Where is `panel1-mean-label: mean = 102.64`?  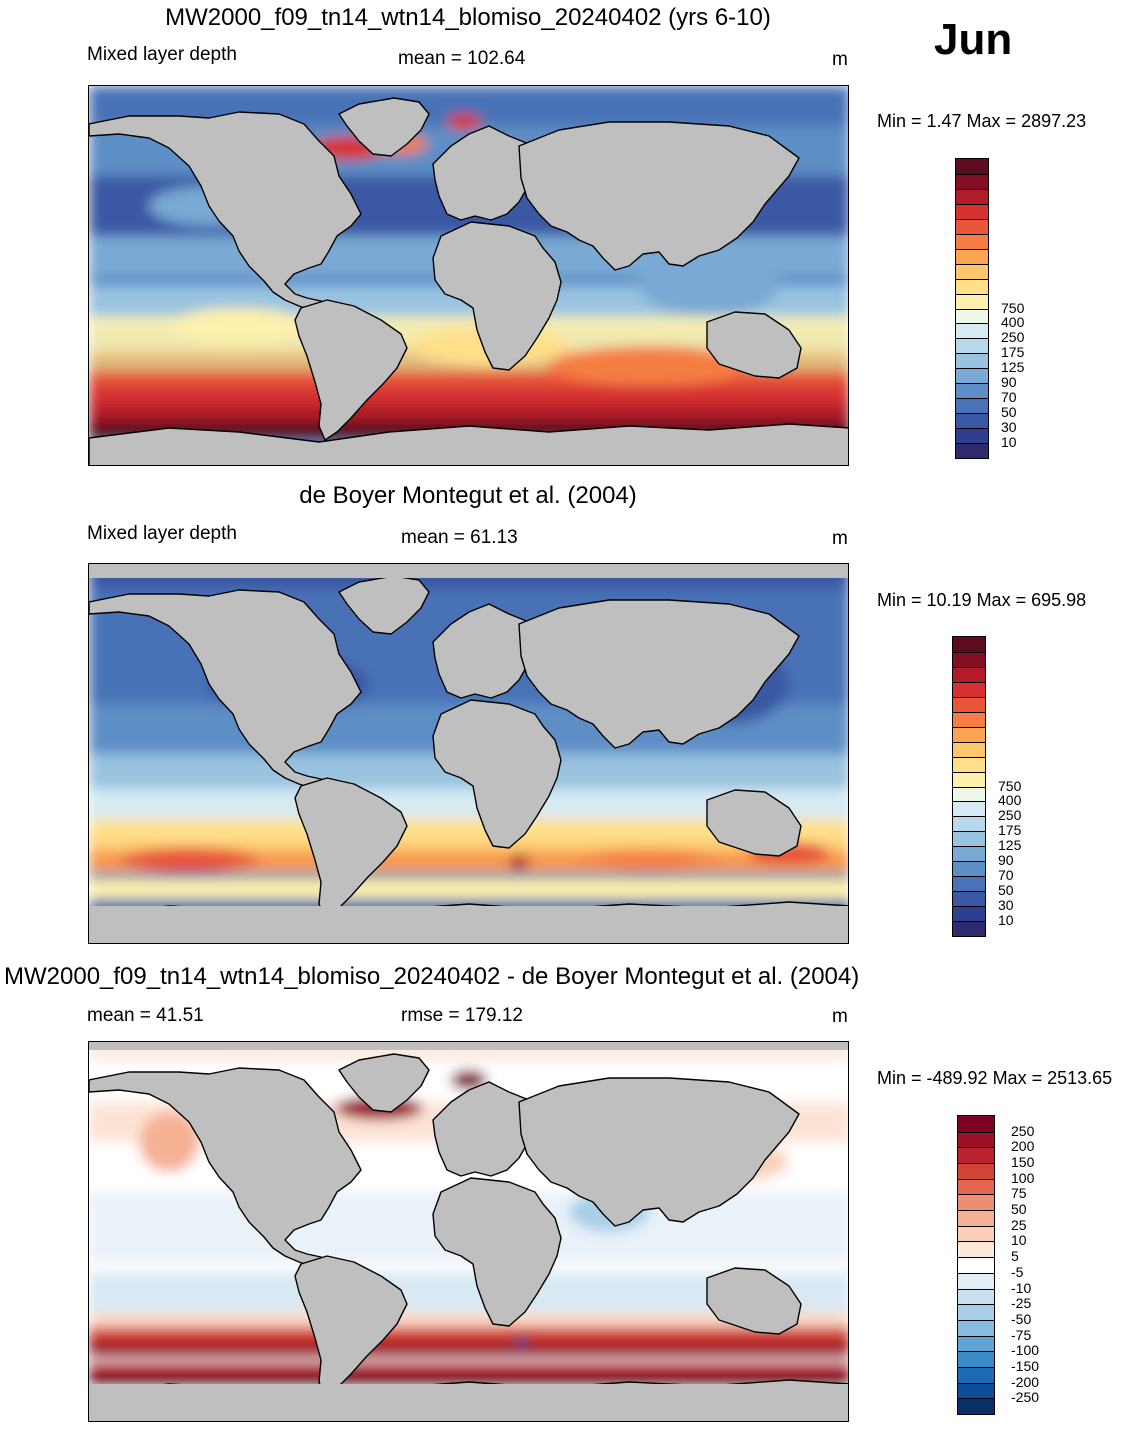 panel1-mean-label: mean = 102.64 is located at coordinates (462, 58).